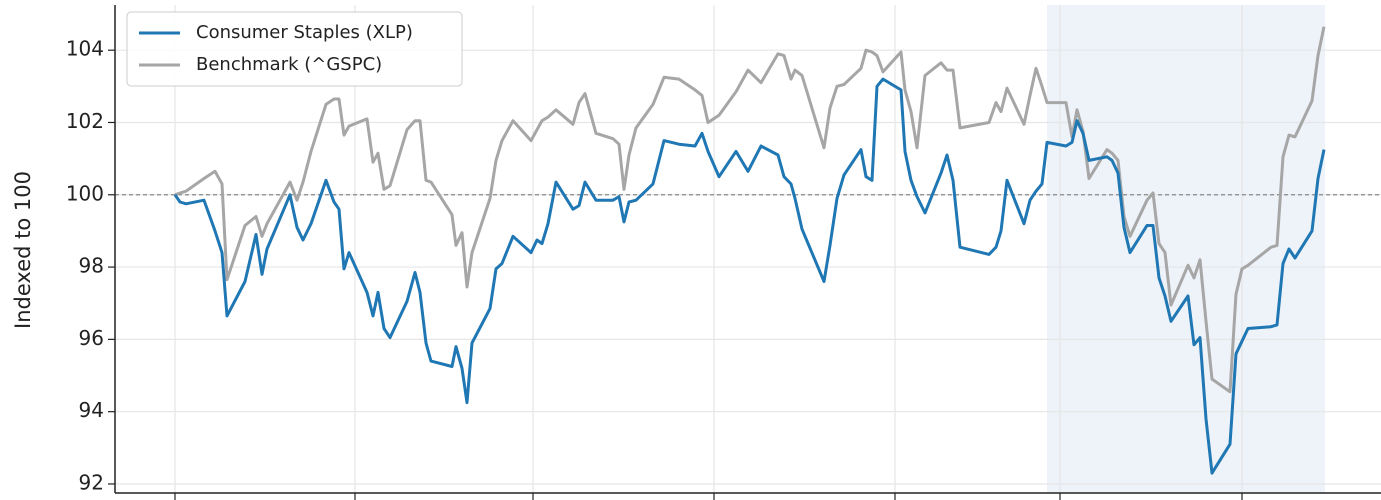  What do you see at coordinates (289, 64) in the screenshot?
I see `legend-label: Benchmark (^GSPC)` at bounding box center [289, 64].